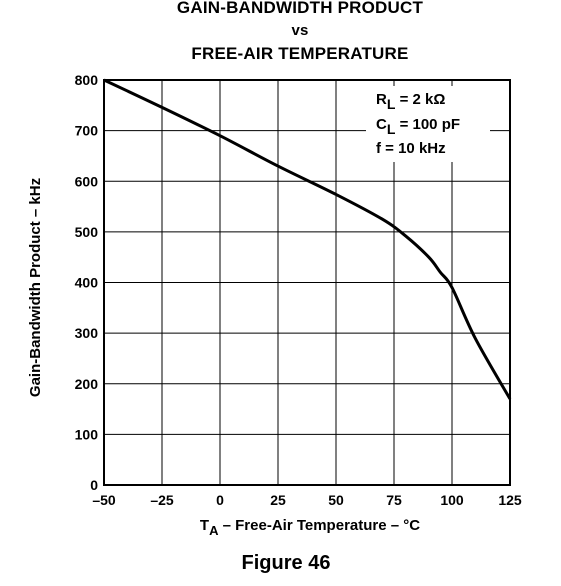 Image resolution: width=561 pixels, height=586 pixels. Describe the element at coordinates (87, 283) in the screenshot. I see `y-tick-label: 400` at that location.